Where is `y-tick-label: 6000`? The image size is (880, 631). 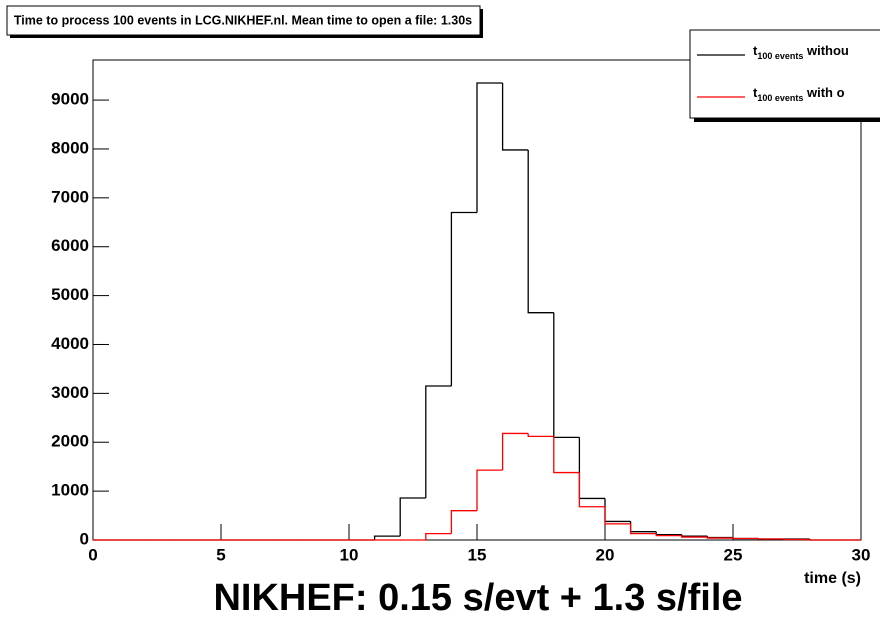
y-tick-label: 6000 is located at coordinates (70, 245).